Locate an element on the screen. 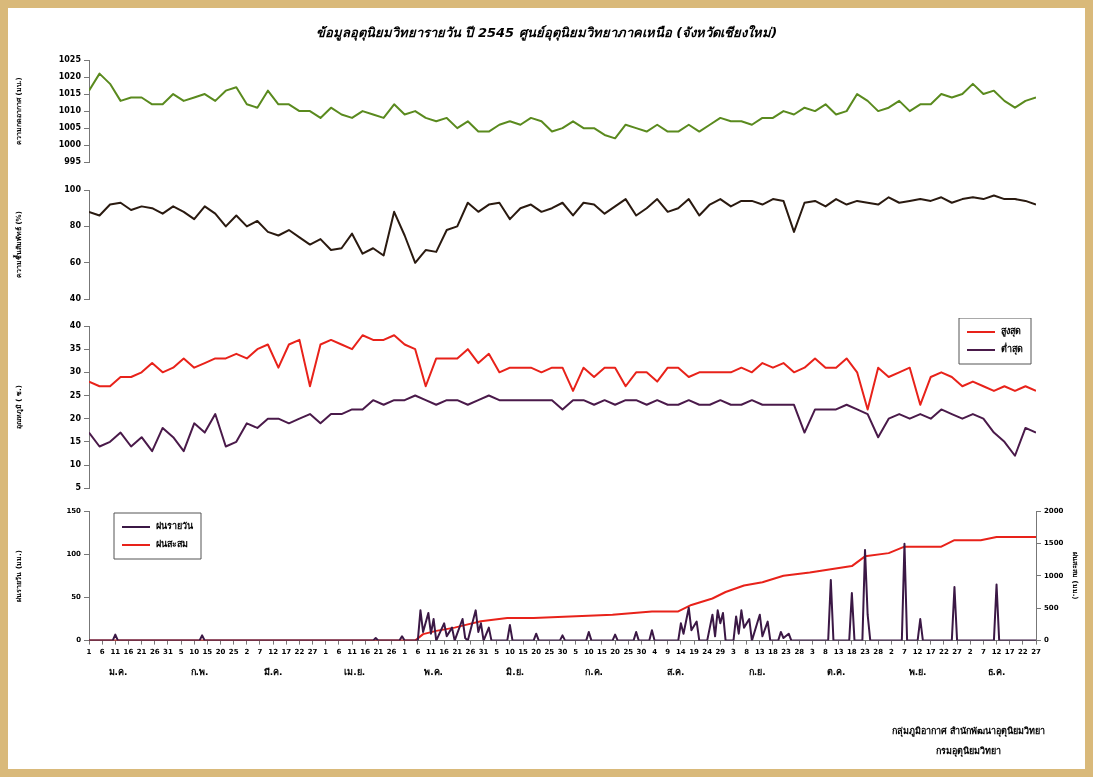 The width and height of the screenshot is (1093, 777). text: มี.ค. is located at coordinates (273, 672).